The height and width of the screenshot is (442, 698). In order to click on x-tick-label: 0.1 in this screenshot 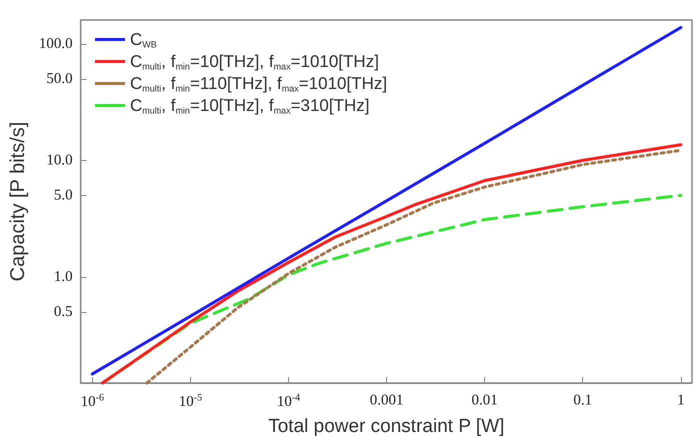, I will do `click(582, 400)`.